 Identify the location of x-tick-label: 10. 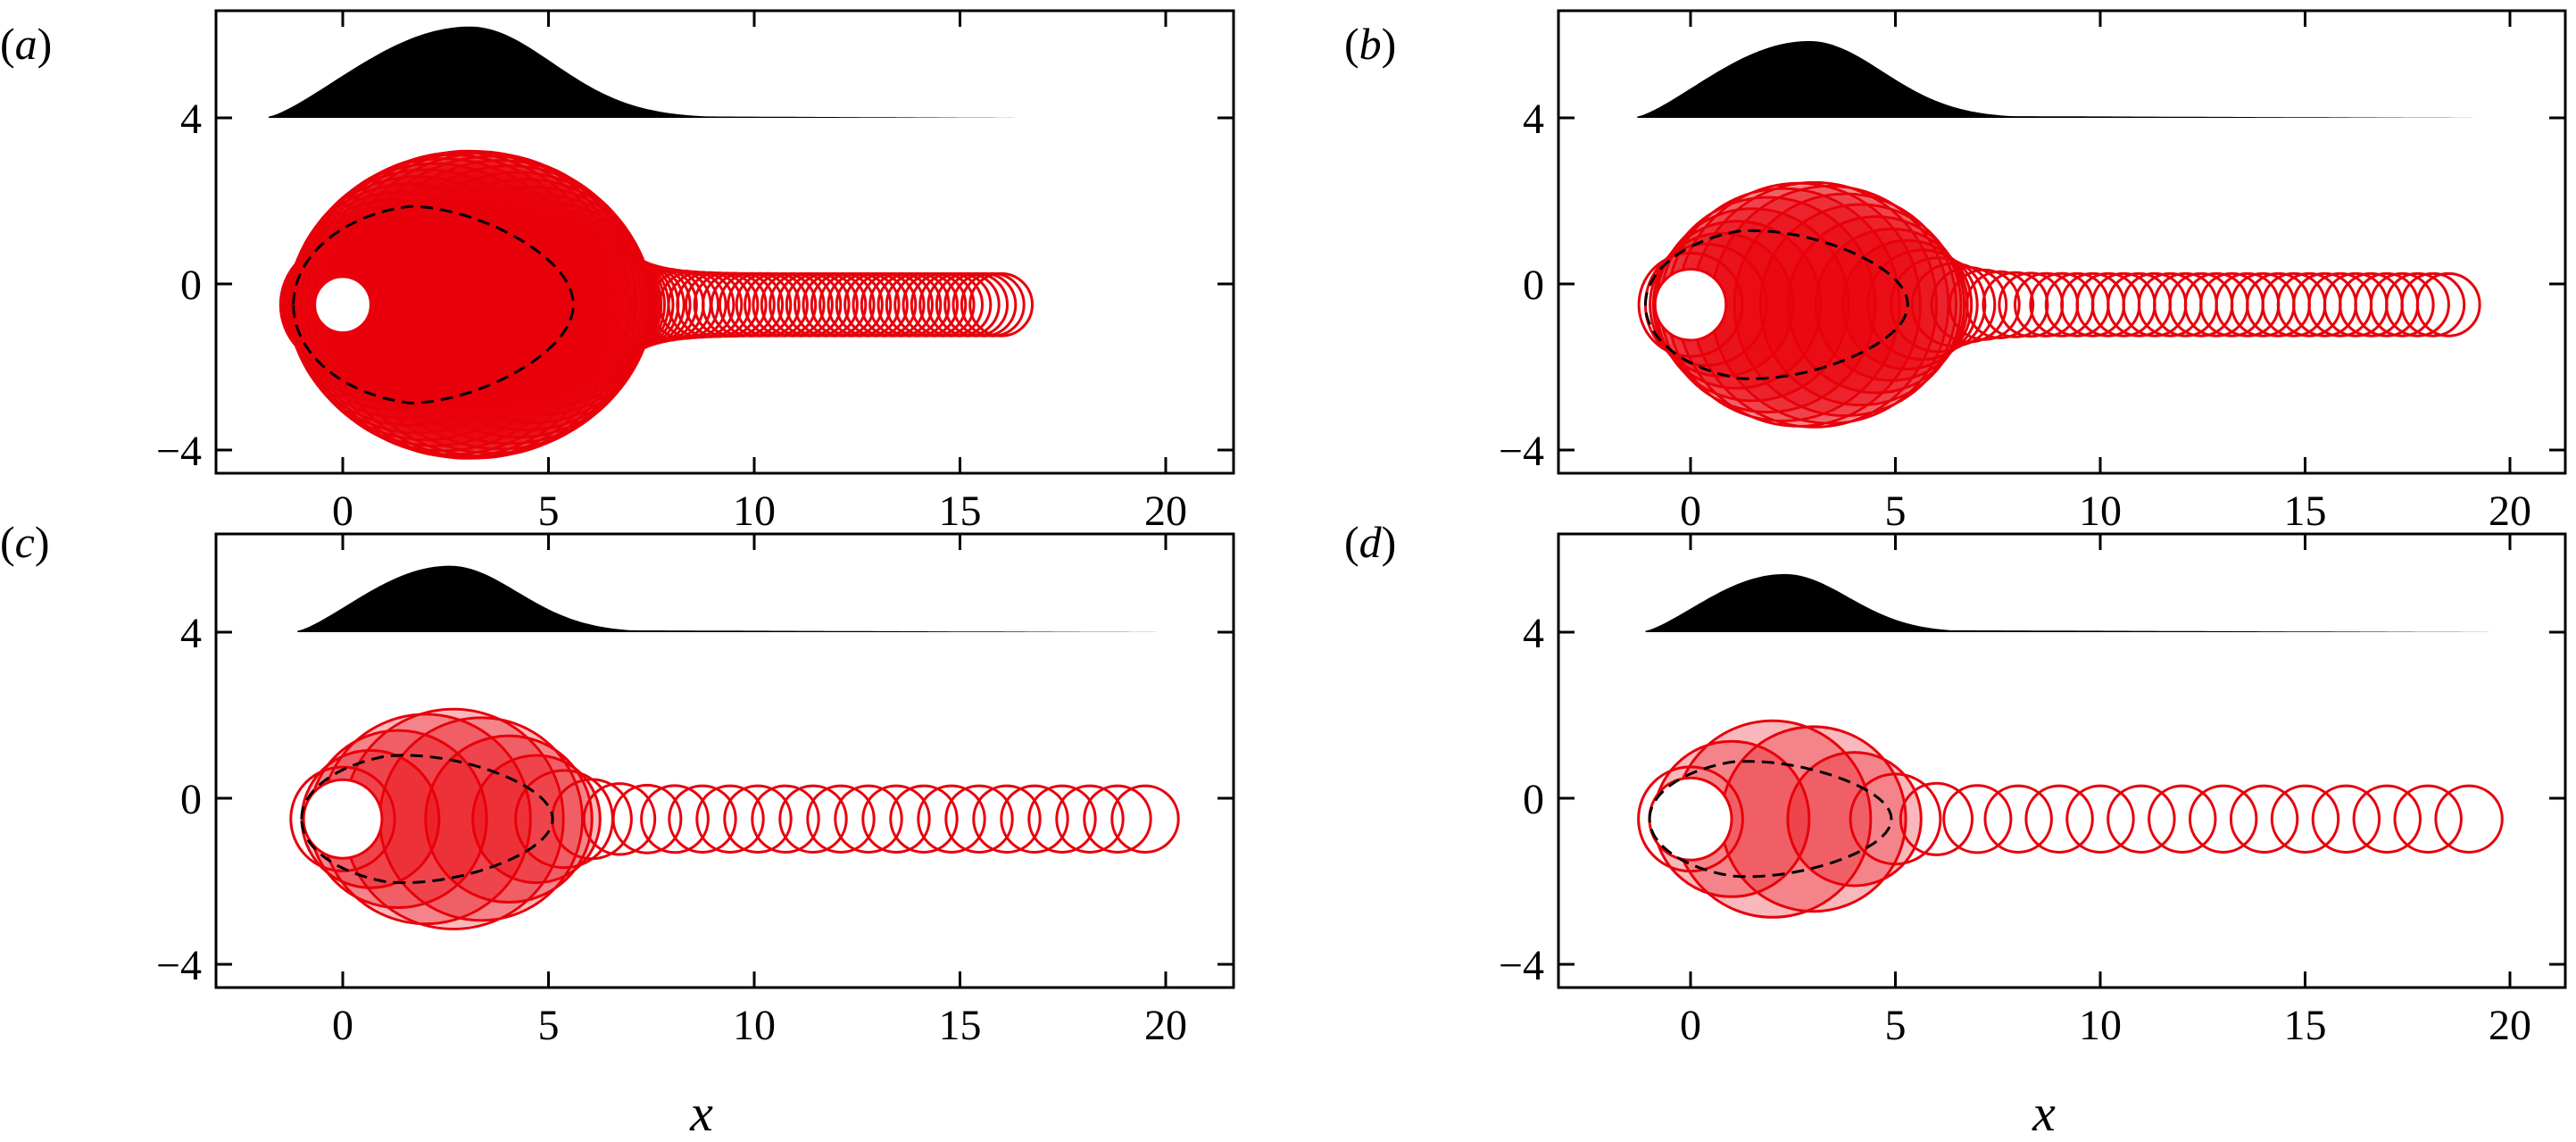
(754, 1025).